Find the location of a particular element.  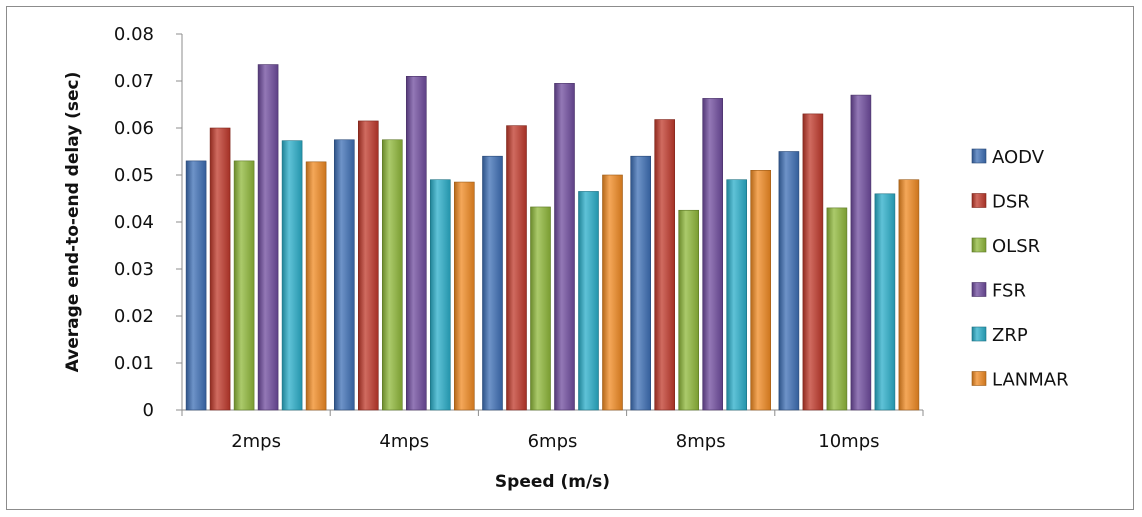

x-tick-label: 6mps is located at coordinates (553, 441).